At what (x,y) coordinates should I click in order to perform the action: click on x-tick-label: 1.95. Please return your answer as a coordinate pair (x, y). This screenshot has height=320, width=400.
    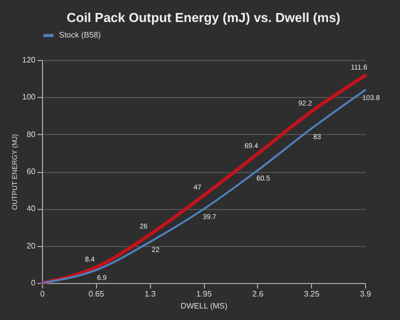
    Looking at the image, I should click on (204, 294).